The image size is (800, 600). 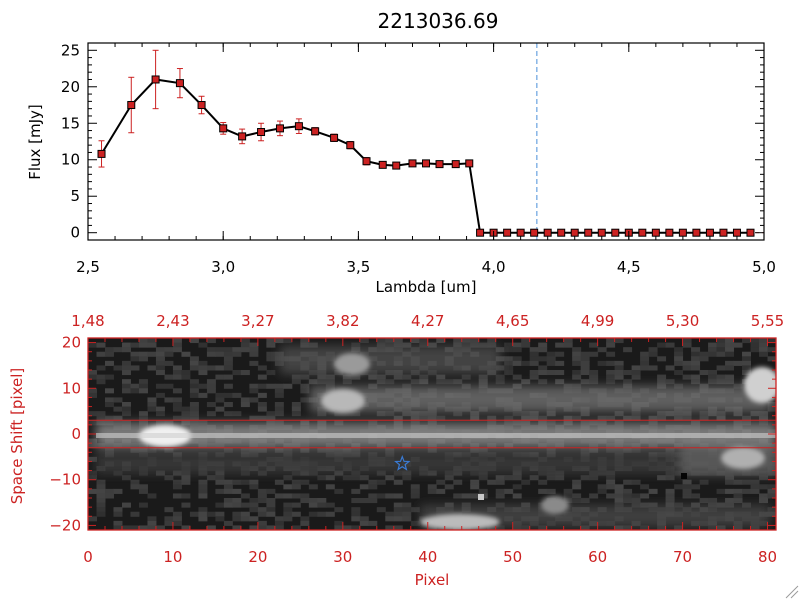 I want to click on resize-grip-icon, so click(x=792, y=592).